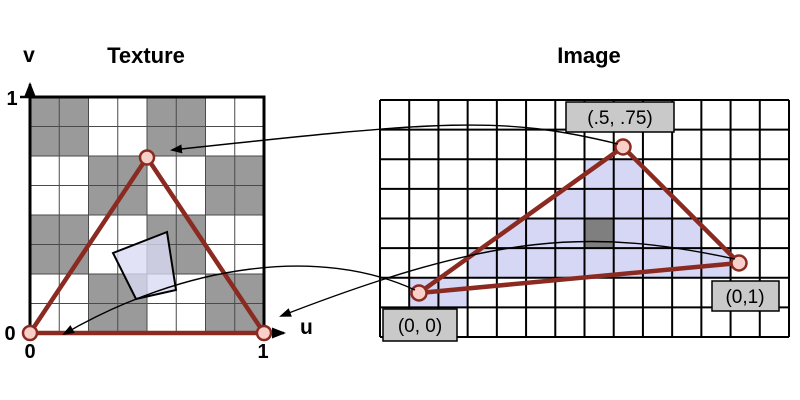  What do you see at coordinates (623, 147) in the screenshot?
I see `image-vertex-apex` at bounding box center [623, 147].